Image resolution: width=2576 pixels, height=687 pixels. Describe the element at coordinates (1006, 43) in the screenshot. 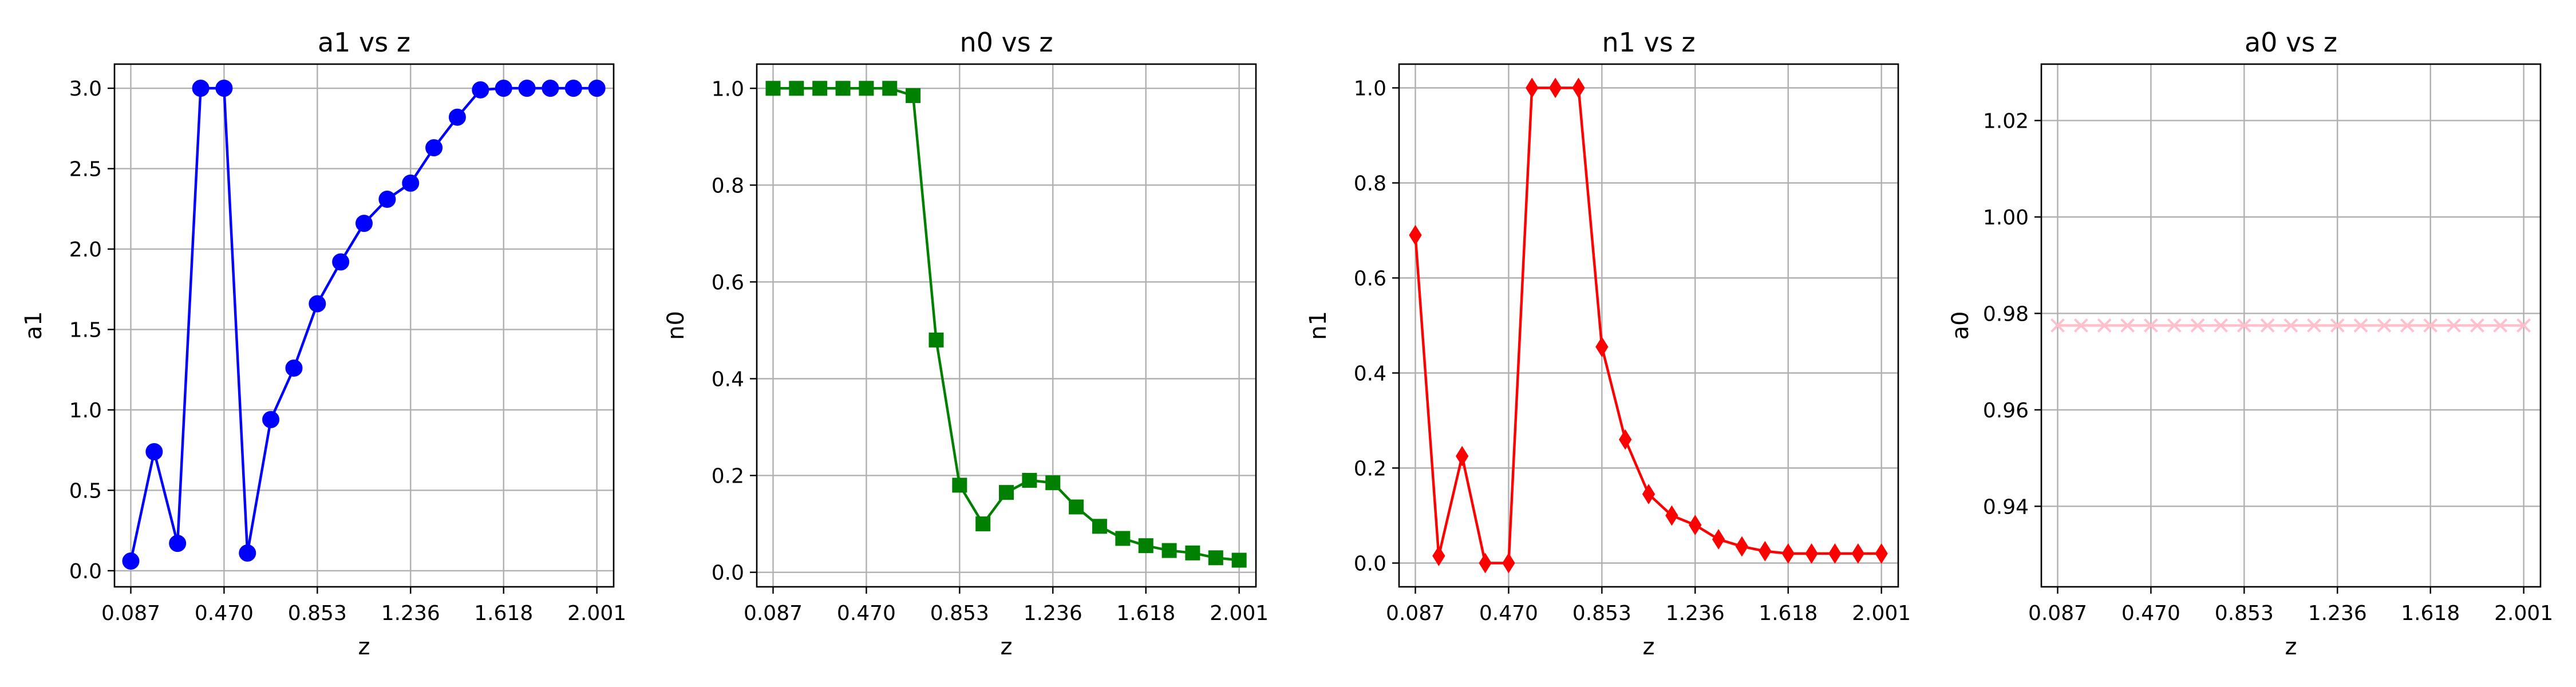

I see `chart-title: n0 vs z` at that location.